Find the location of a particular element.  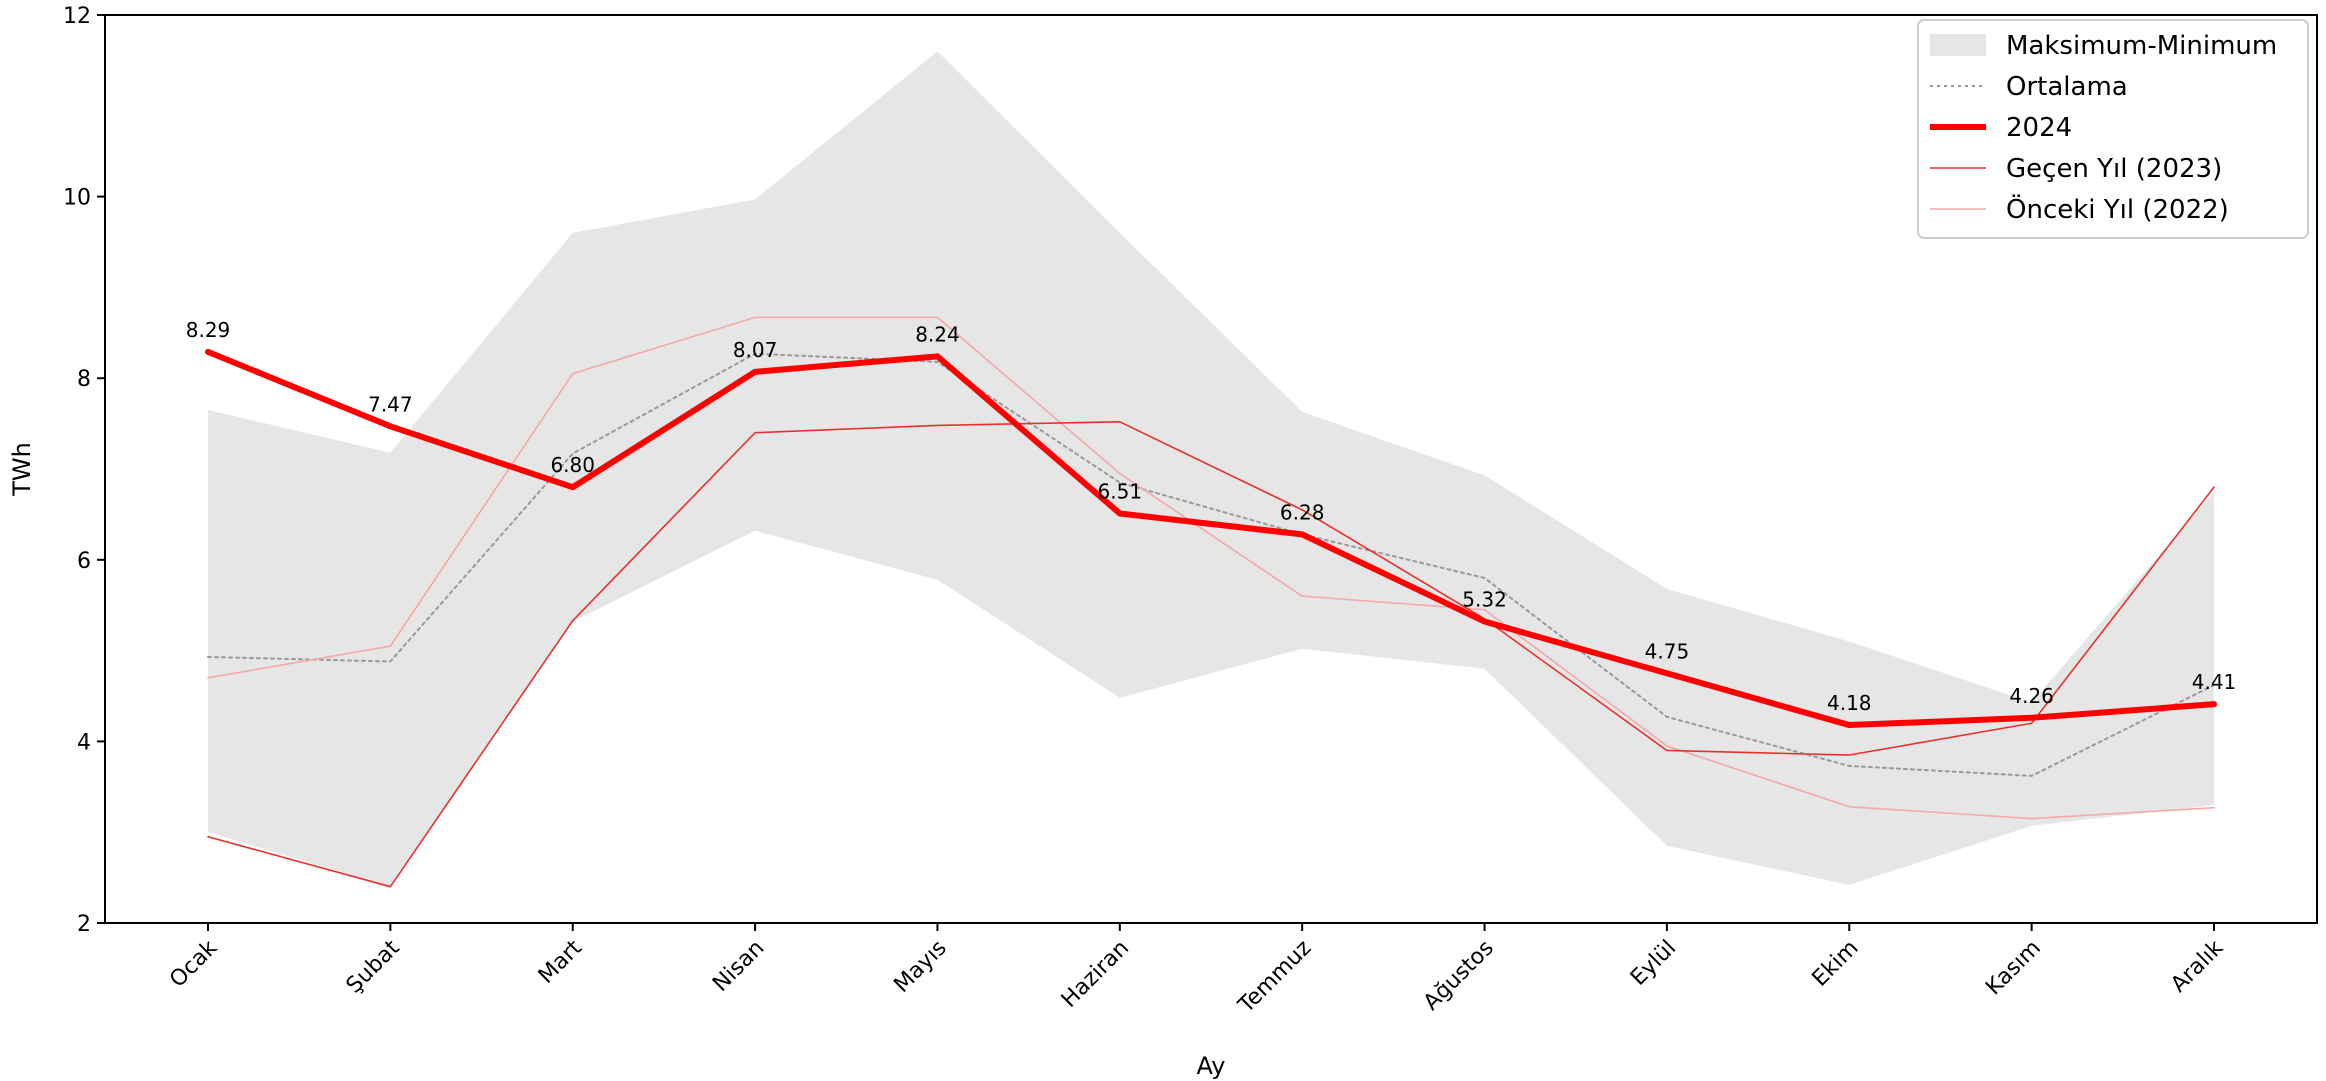

y-axis-label: TWh is located at coordinates (22, 469).